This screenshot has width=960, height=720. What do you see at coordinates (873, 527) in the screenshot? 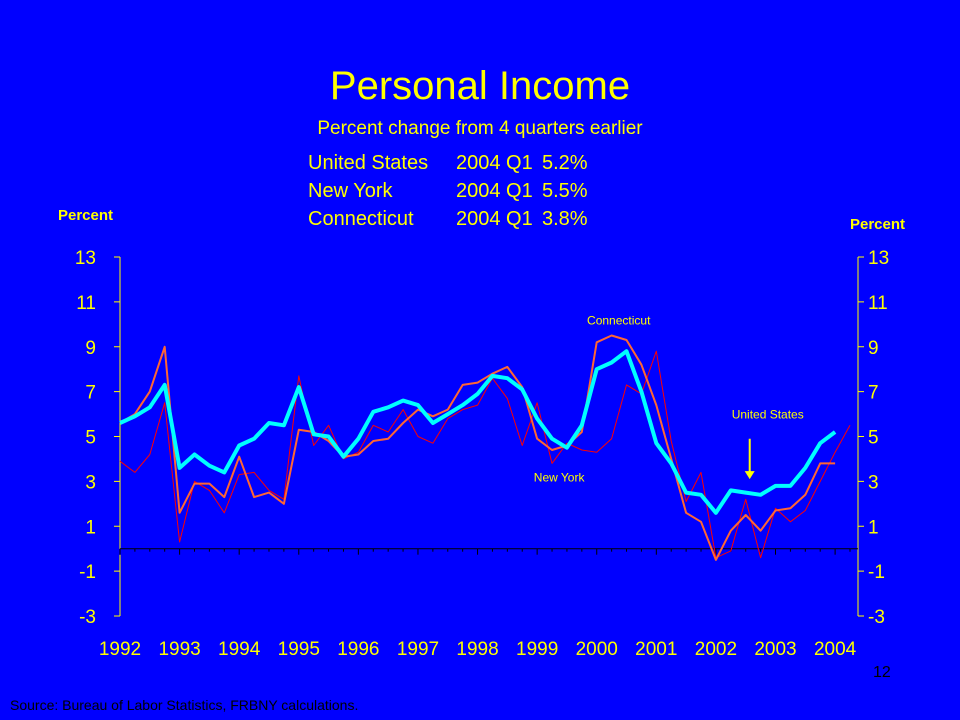
I see `y-tick-label-right: 1` at bounding box center [873, 527].